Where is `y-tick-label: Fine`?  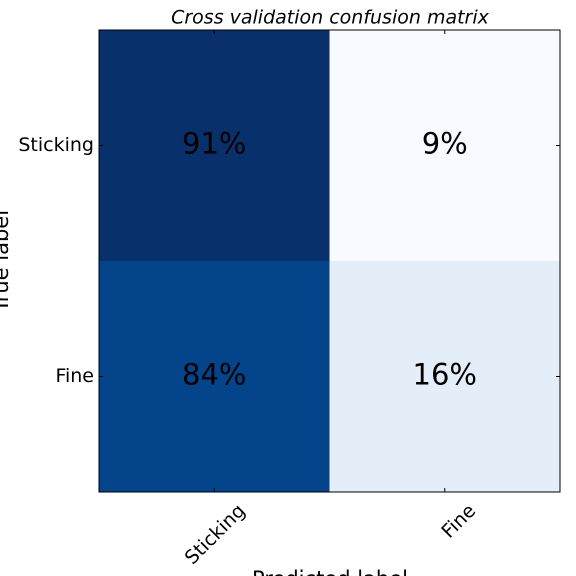
y-tick-label: Fine is located at coordinates (74, 376).